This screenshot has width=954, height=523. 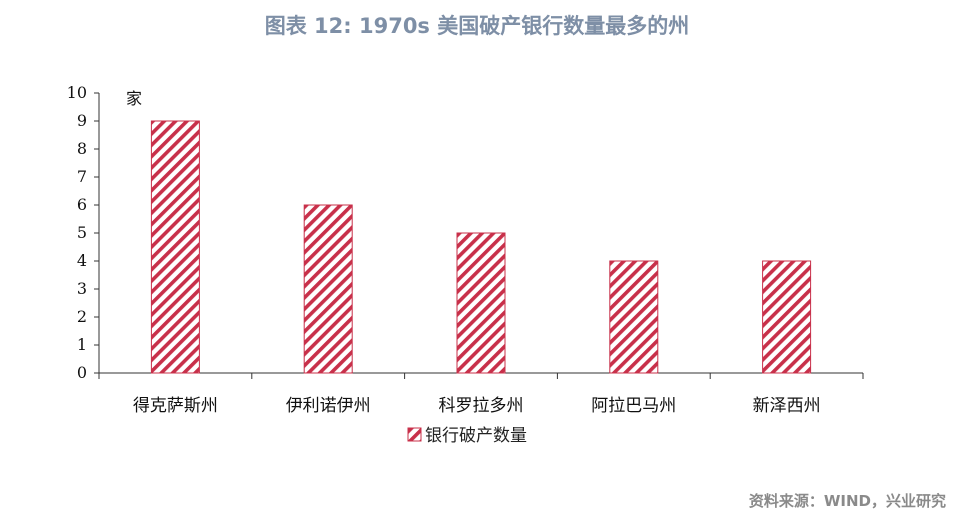 I want to click on y-tick-label: 8, so click(x=82, y=148).